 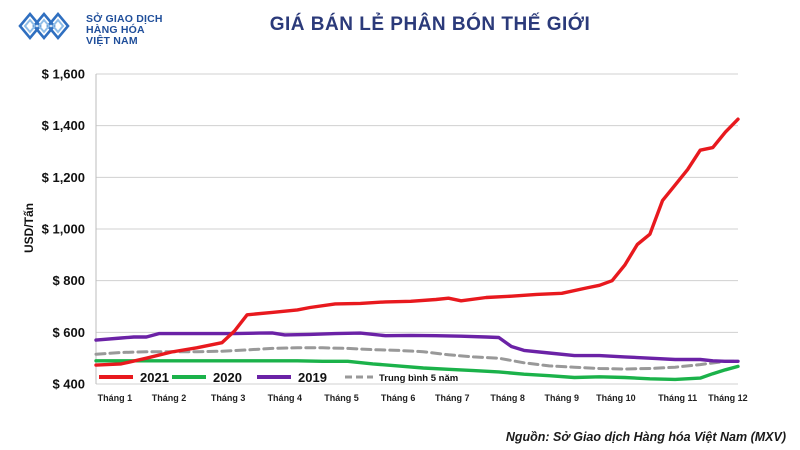 I want to click on x-tick-label: Tháng 7, so click(x=452, y=398).